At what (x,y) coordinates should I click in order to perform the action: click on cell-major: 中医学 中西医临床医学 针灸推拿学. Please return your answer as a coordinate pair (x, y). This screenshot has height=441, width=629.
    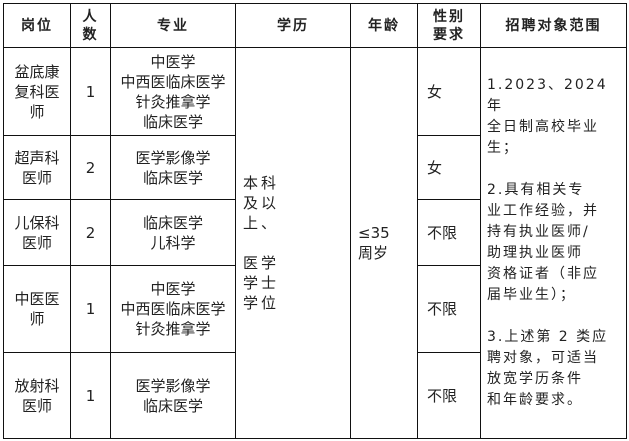
    Looking at the image, I should click on (173, 309).